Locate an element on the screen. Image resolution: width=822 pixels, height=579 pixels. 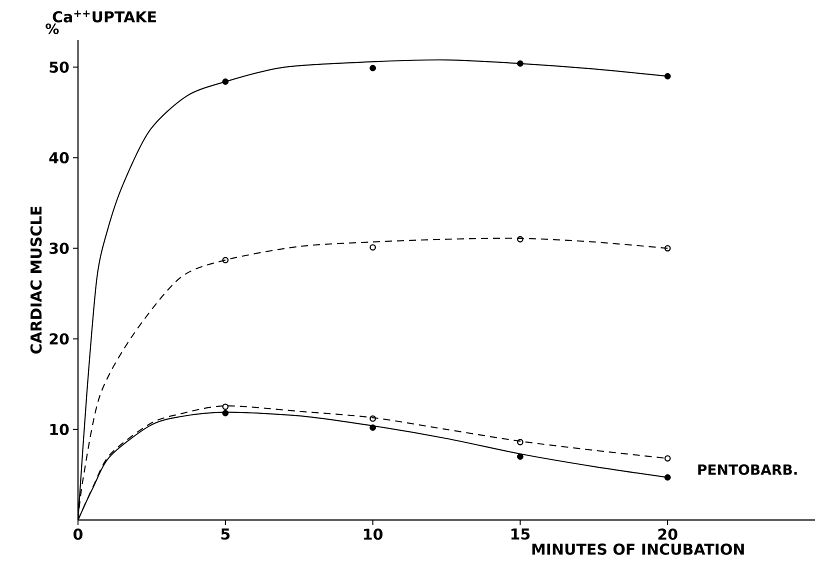
y-tick-label: 40 is located at coordinates (59, 158).